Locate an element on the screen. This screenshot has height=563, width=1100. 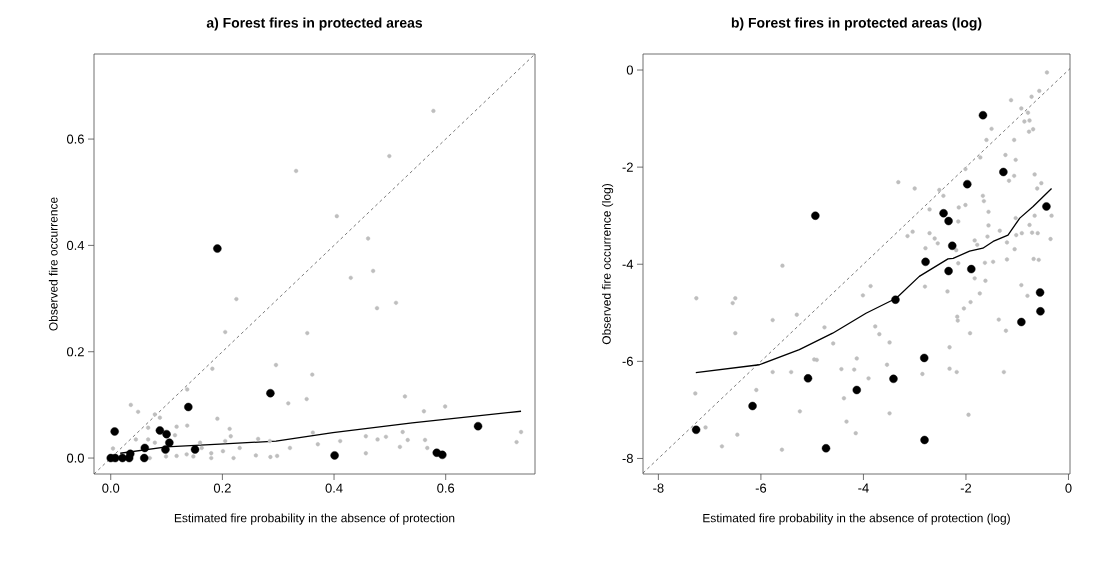
x-tick-label: 0 is located at coordinates (1068, 488).